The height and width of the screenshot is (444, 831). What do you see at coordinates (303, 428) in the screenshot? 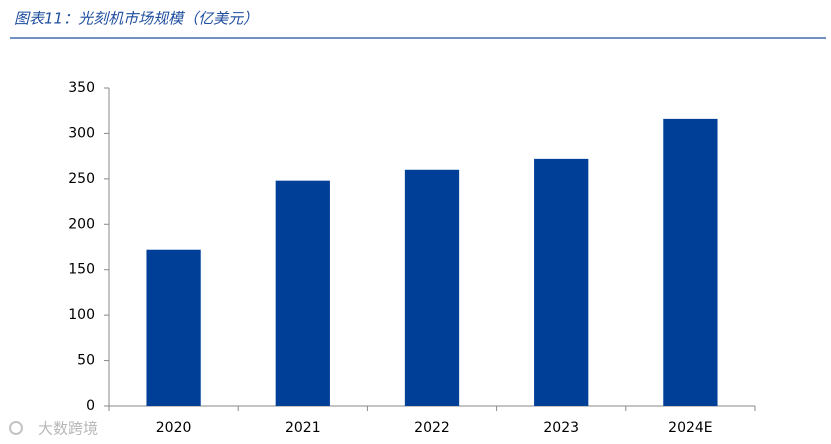
I see `x-tick-label: 2021` at bounding box center [303, 428].